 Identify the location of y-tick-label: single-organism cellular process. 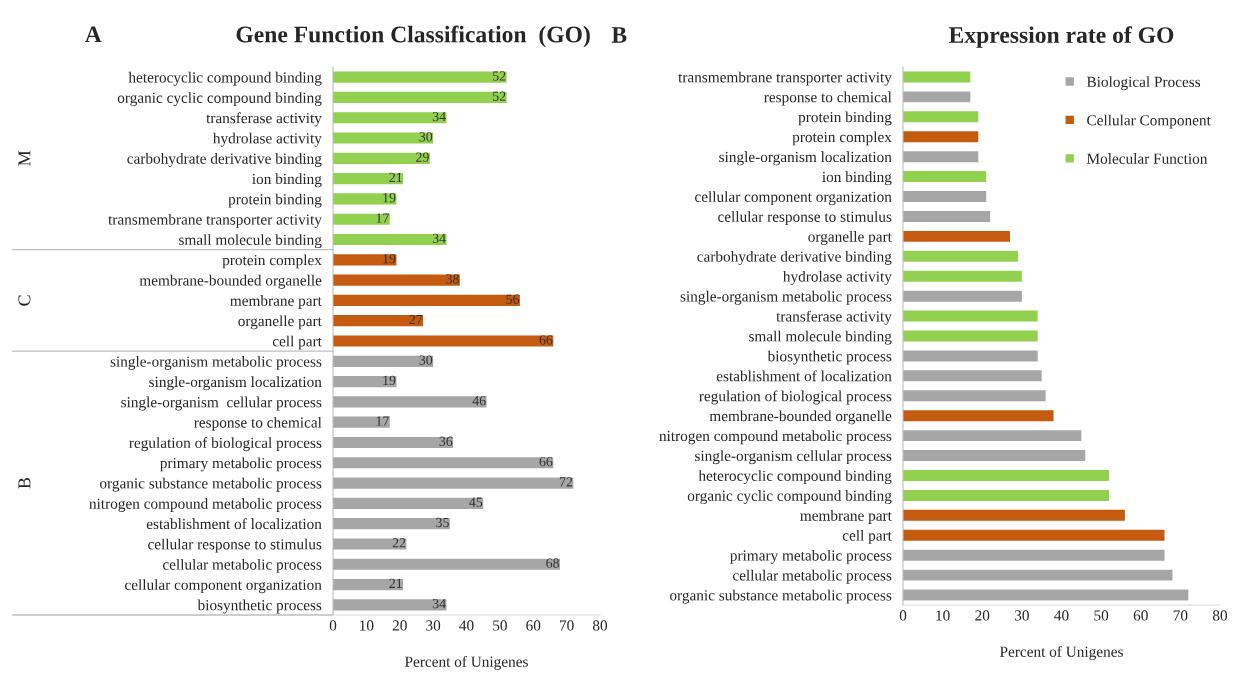
(793, 457).